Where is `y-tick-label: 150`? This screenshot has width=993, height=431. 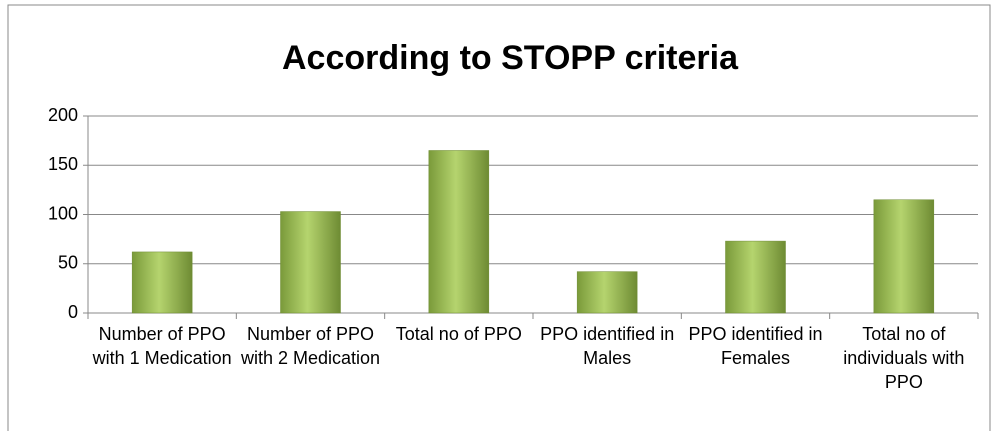 y-tick-label: 150 is located at coordinates (63, 164).